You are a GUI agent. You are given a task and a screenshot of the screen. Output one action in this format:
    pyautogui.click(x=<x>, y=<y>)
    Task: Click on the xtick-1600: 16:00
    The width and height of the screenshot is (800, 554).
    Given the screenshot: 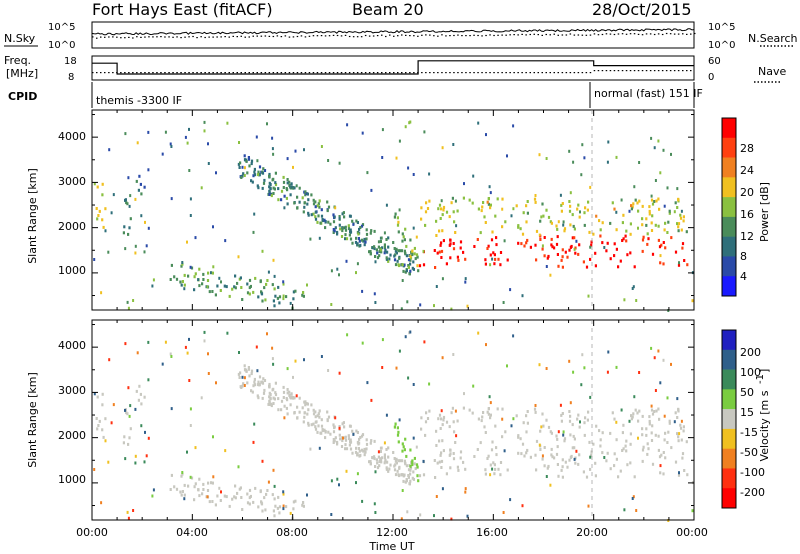 What is the action you would take?
    pyautogui.click(x=492, y=532)
    